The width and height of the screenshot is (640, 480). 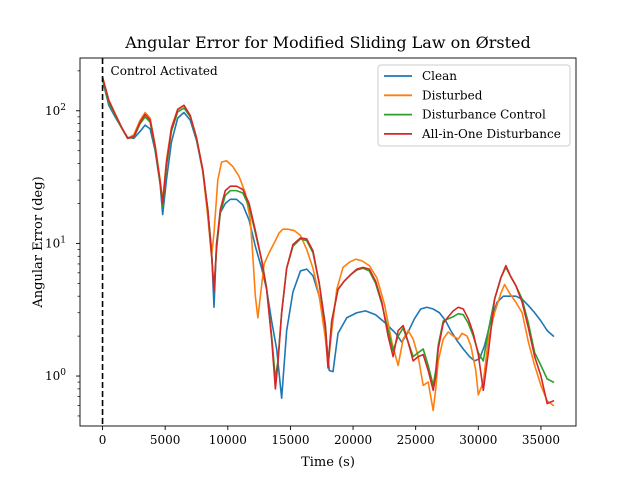 I want to click on legend-box, so click(x=474, y=105).